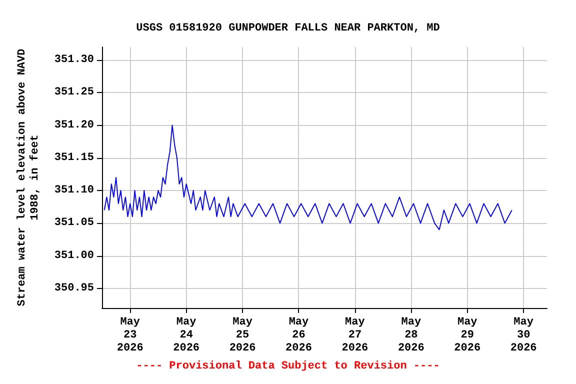 Image resolution: width=576 pixels, height=384 pixels. I want to click on x-tick-label: May 29 2026, so click(467, 335).